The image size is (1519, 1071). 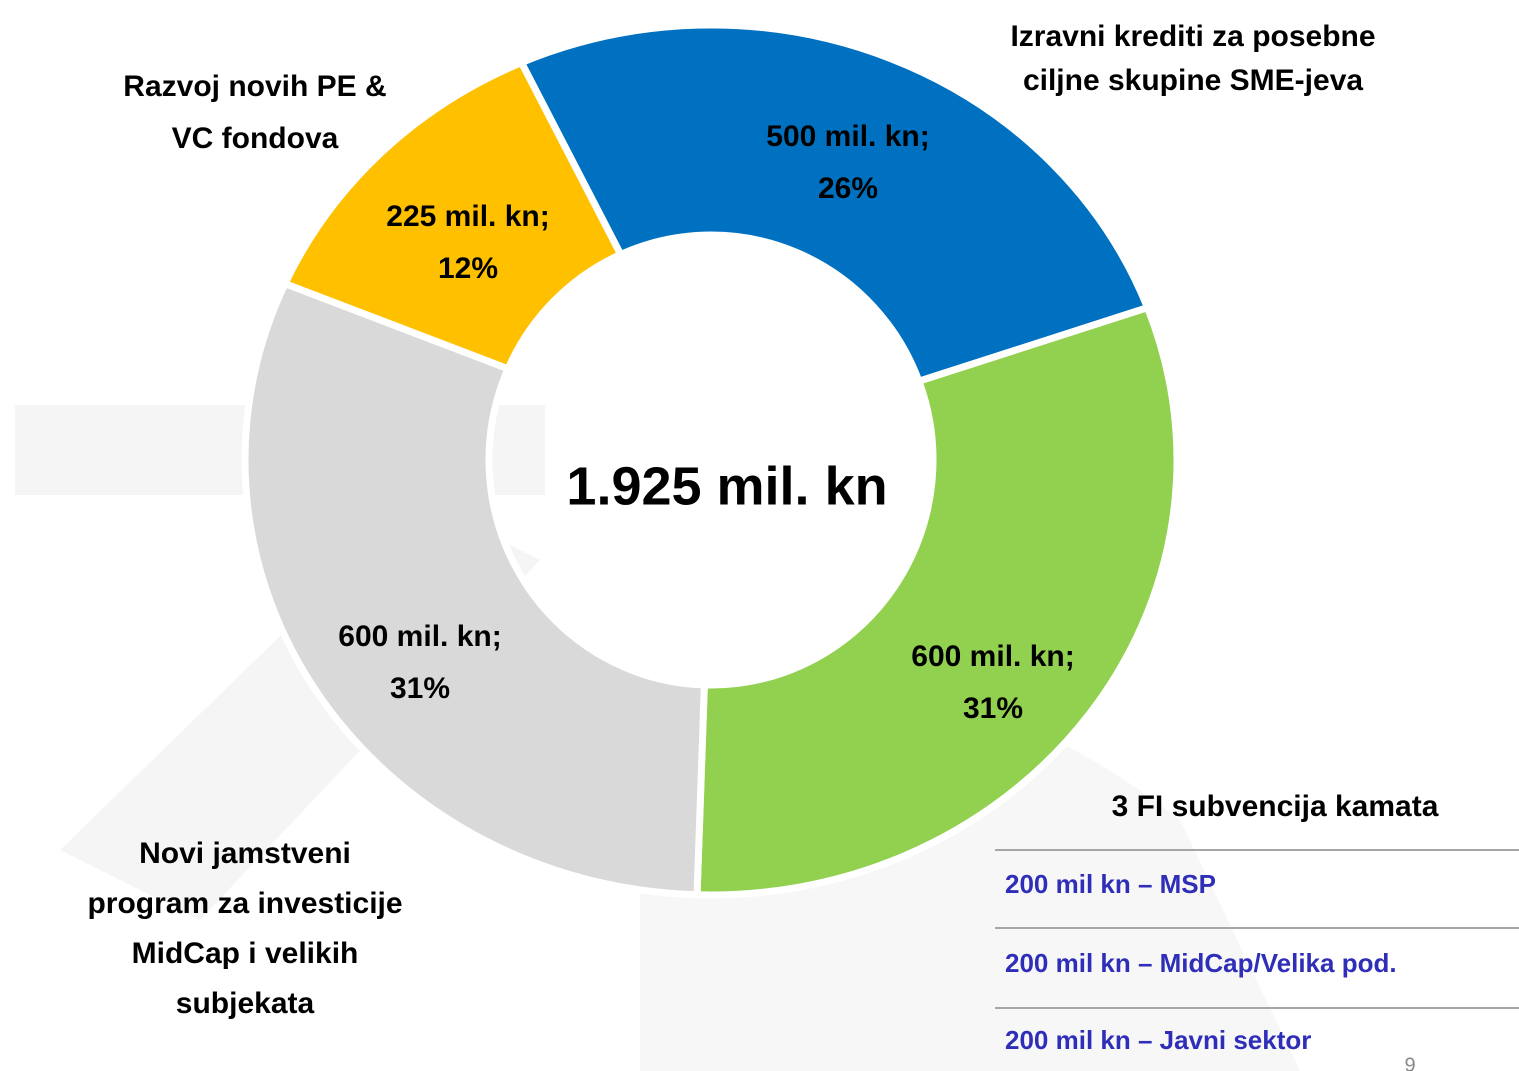 I want to click on category-label: 3 FI subvencija kamata, so click(x=1275, y=806).